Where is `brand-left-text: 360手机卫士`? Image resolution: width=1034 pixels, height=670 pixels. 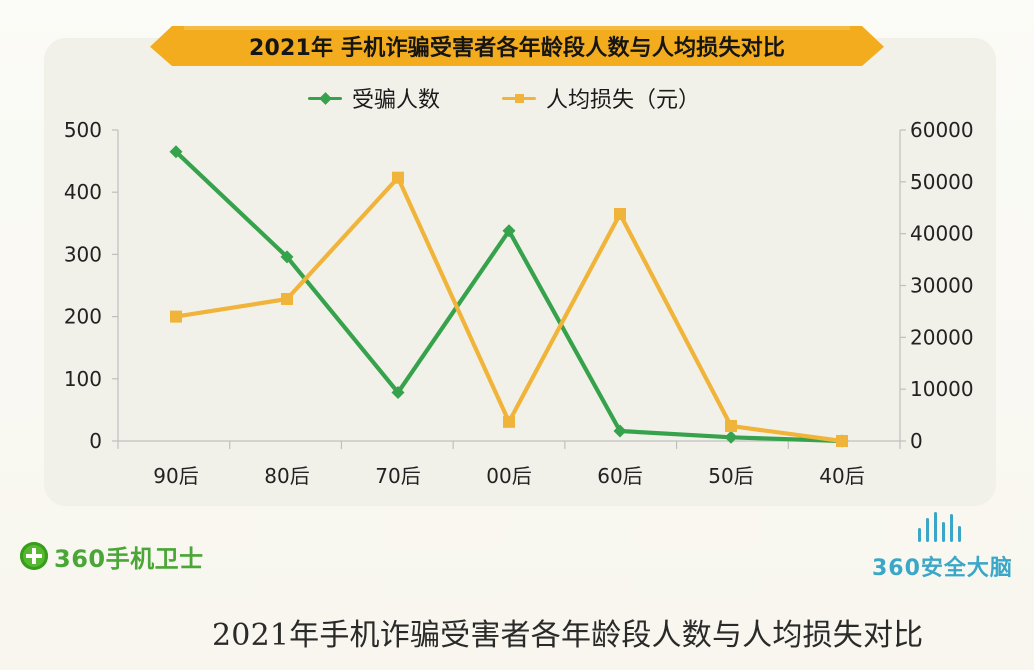
brand-left-text: 360手机卫士 is located at coordinates (129, 558).